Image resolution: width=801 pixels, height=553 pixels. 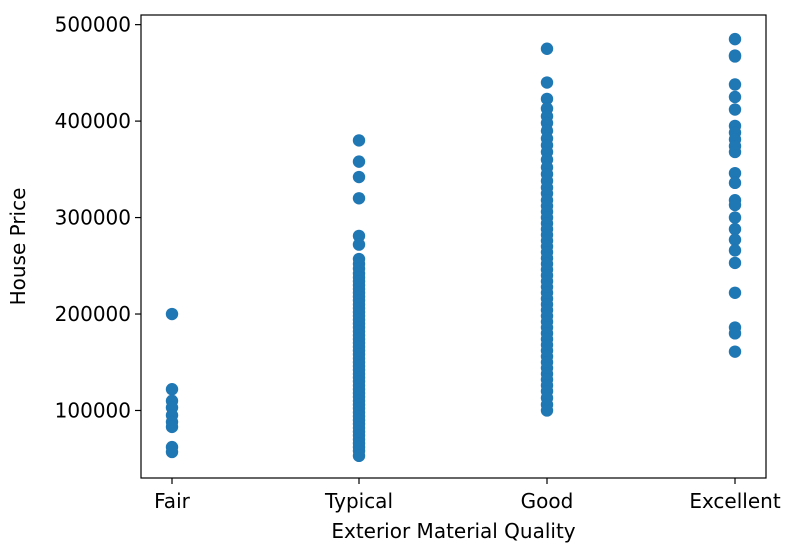 What do you see at coordinates (93, 218) in the screenshot?
I see `y-tick-label: 300000` at bounding box center [93, 218].